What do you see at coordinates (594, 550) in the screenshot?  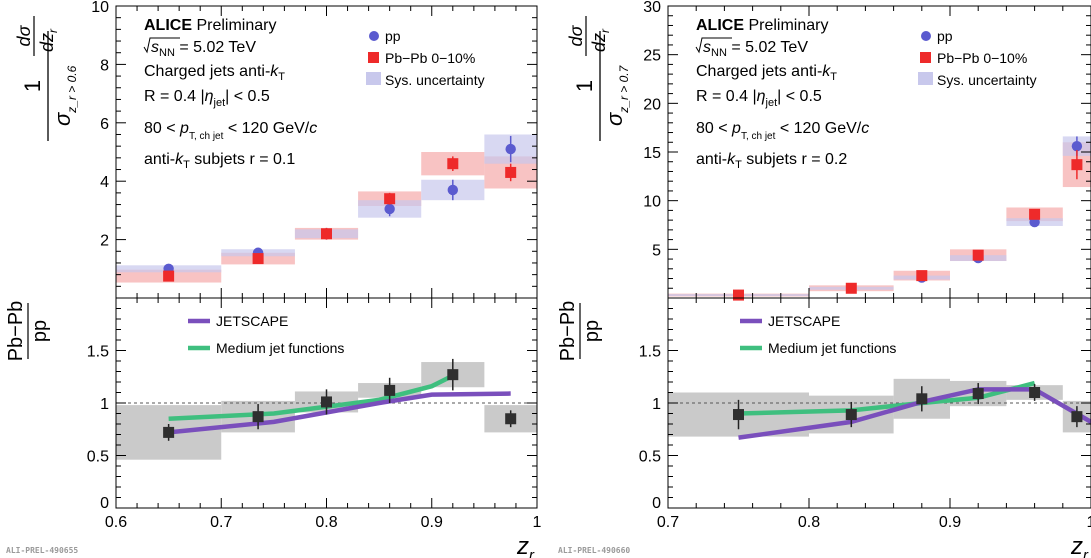 I see `panel-id-label: ALI-PREL-490660` at bounding box center [594, 550].